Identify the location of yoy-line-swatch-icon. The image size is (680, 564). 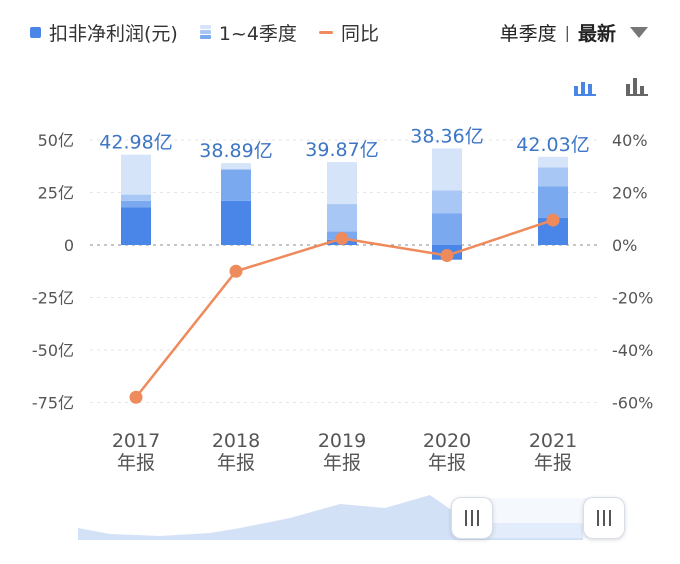
(325, 32).